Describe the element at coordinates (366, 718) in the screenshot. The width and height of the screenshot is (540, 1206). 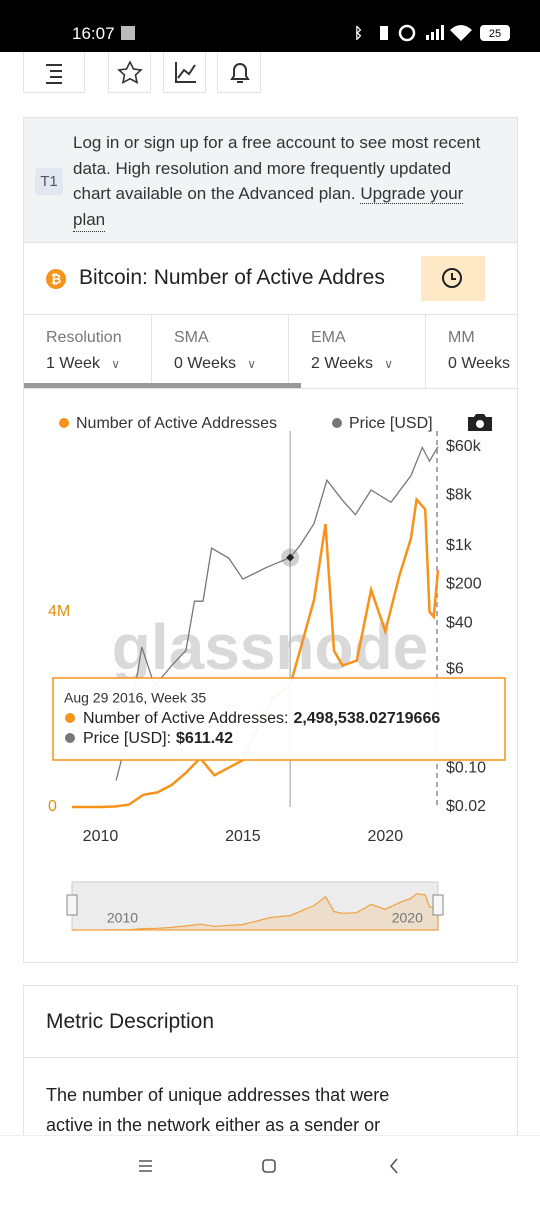
I see `tooltip-value: 2,498,538.02719666` at that location.